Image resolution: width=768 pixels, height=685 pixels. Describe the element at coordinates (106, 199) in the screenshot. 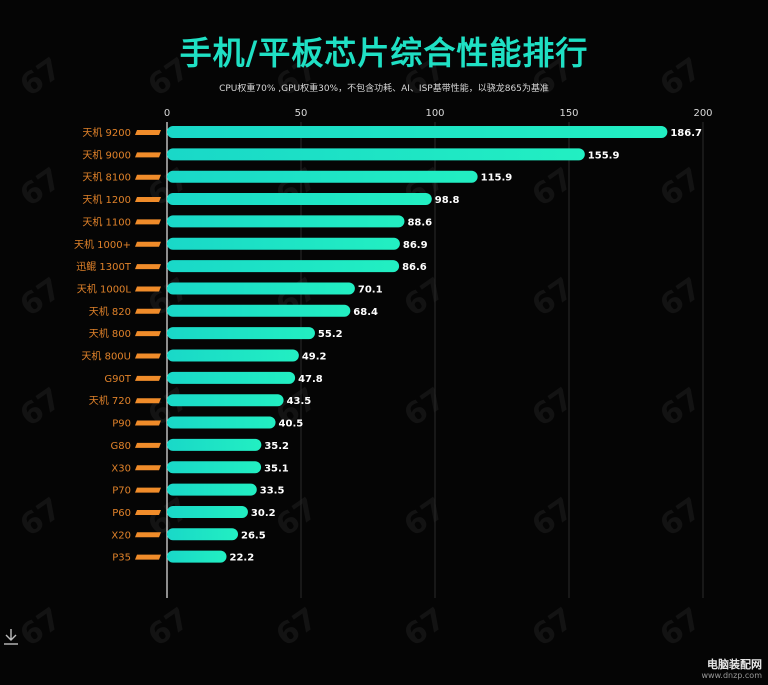

I see `category-label: 天机 1200` at that location.